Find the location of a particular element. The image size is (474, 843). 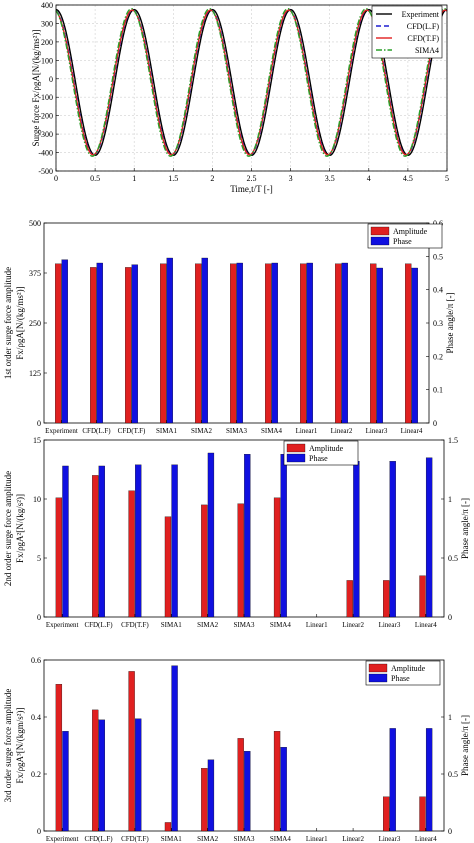

y-right-tick-label: 1.5 is located at coordinates (453, 440).